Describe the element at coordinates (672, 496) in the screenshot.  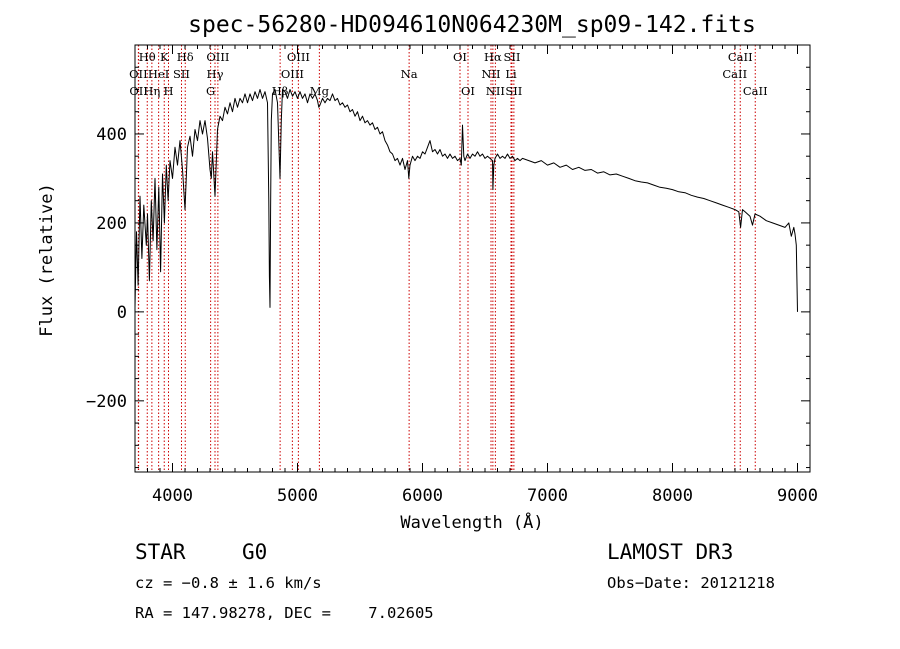
I see `x-tick-label: 8000` at that location.